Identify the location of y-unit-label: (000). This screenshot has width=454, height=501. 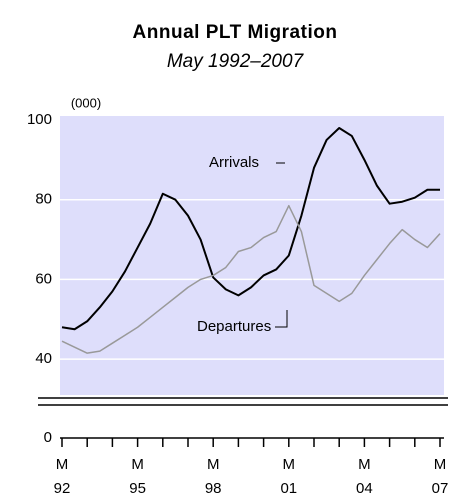
(86, 102).